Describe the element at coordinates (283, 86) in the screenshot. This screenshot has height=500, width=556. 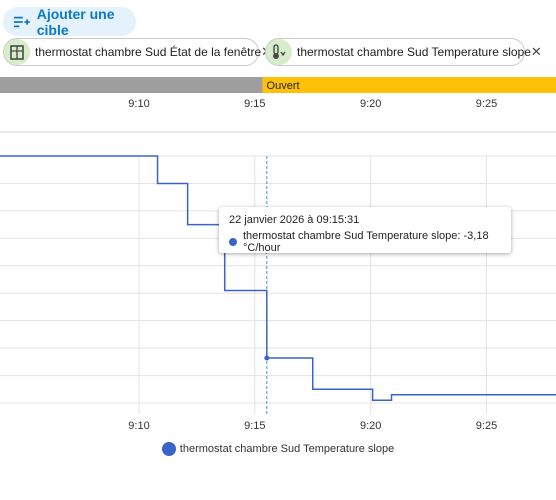
I see `timeline-state-label: Ouvert` at that location.